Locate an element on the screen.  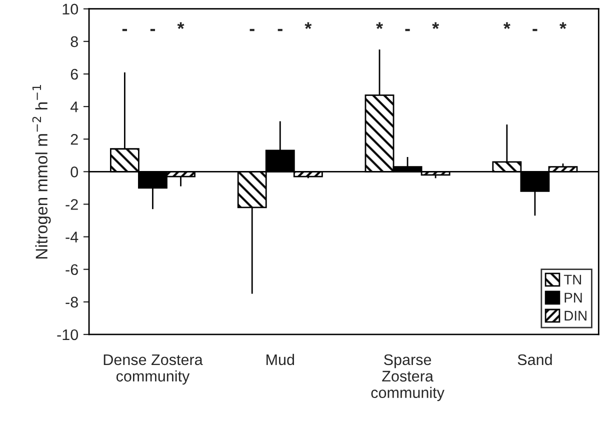
y-tick-label: 8 is located at coordinates (74, 42).